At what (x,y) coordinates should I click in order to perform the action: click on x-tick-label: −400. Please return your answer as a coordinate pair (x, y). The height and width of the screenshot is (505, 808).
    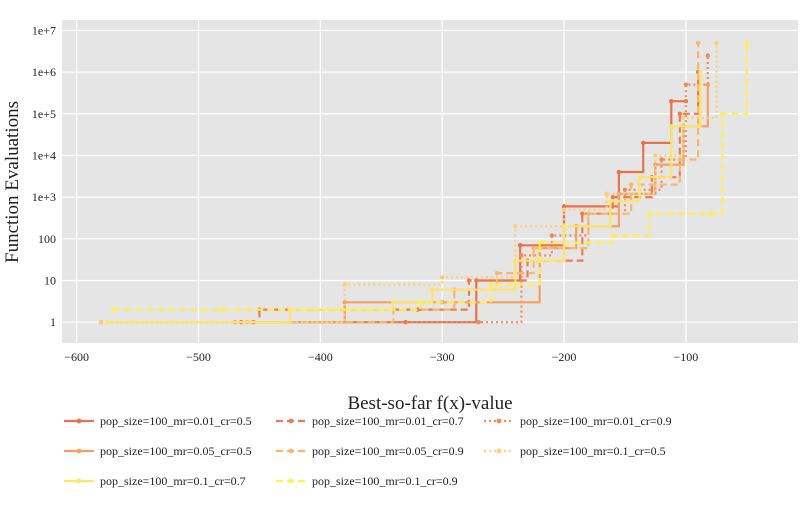
    Looking at the image, I should click on (320, 357).